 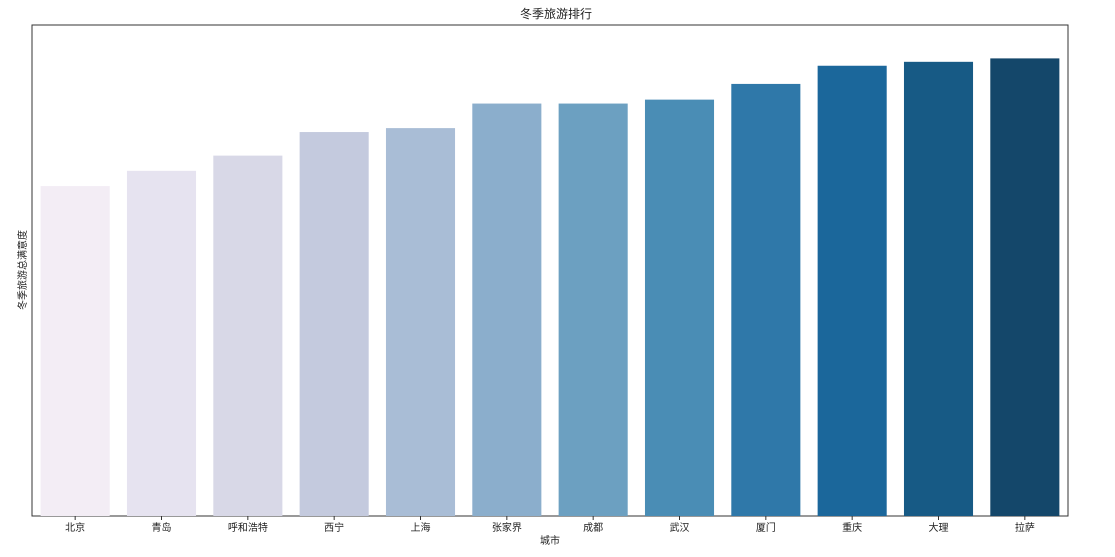 What do you see at coordinates (556, 13) in the screenshot?
I see `chart-title: 冬季旅游排行` at bounding box center [556, 13].